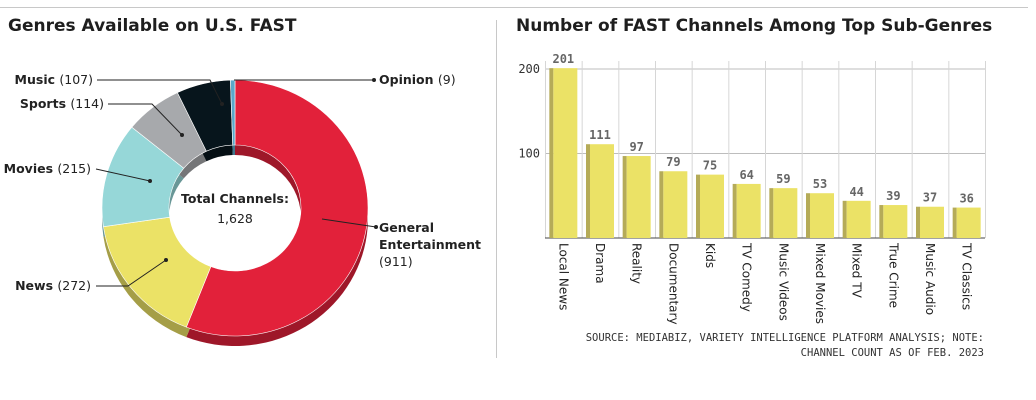 The image size is (1036, 400). I want to click on bar-value-label: 97, so click(636, 147).